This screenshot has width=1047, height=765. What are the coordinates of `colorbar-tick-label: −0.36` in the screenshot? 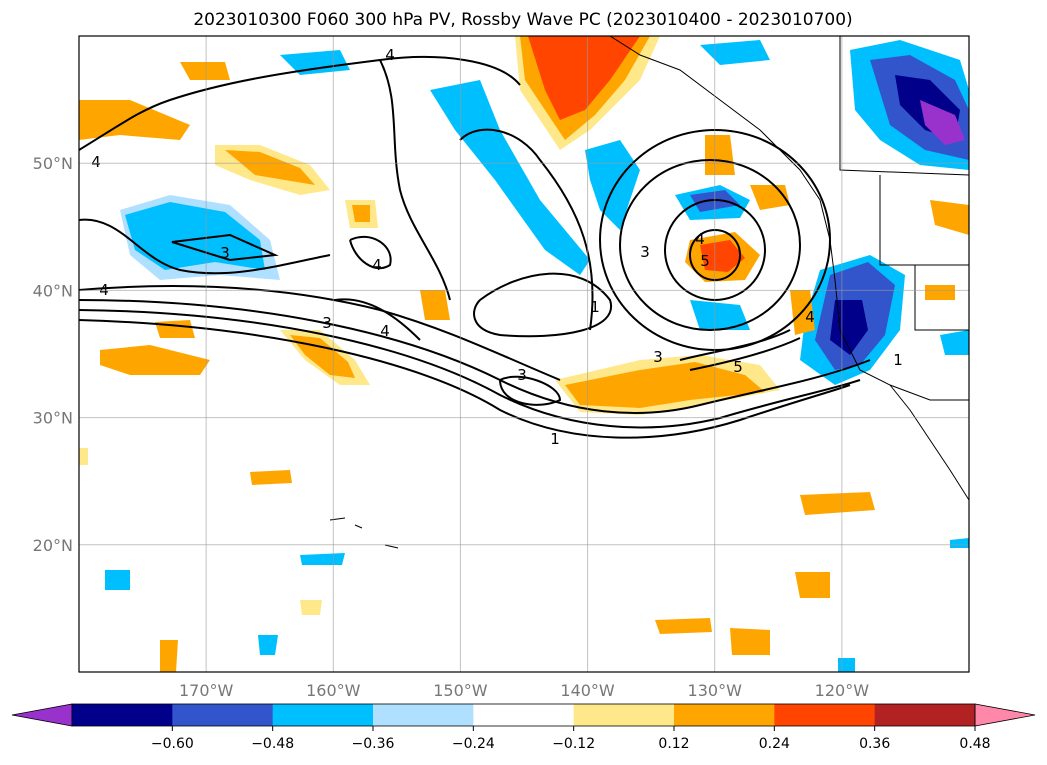 It's located at (373, 744).